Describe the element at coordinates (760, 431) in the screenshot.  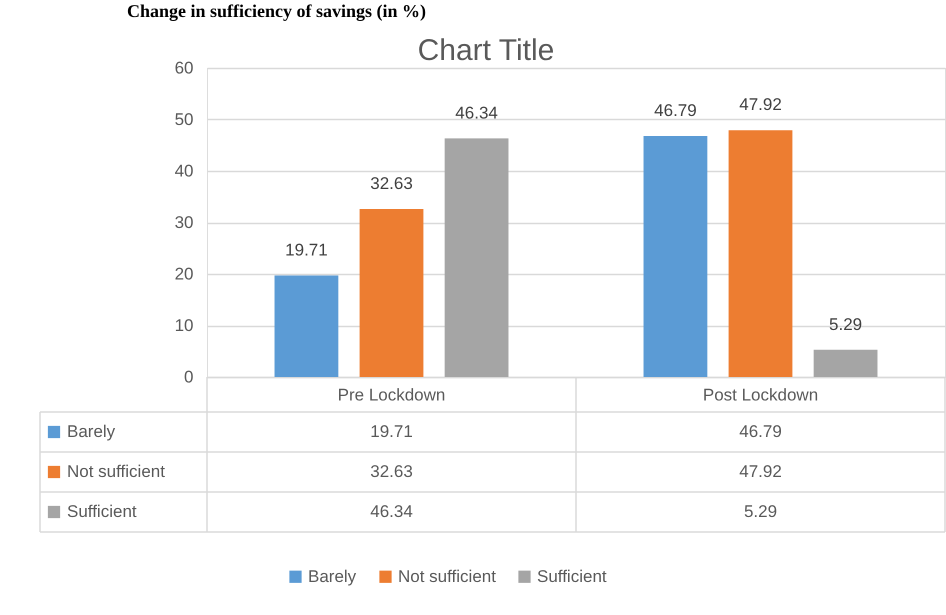
I see `text: 46.79` at that location.